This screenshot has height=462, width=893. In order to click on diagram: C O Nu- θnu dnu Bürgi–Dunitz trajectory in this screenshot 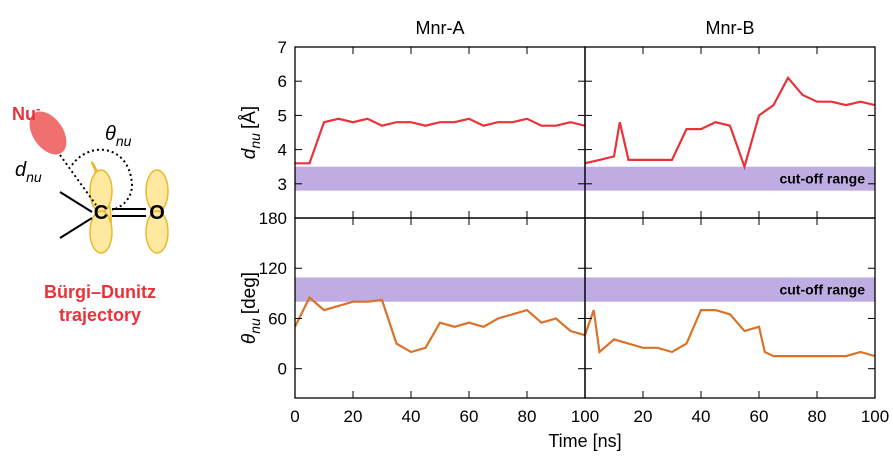, I will do `click(90, 213)`.